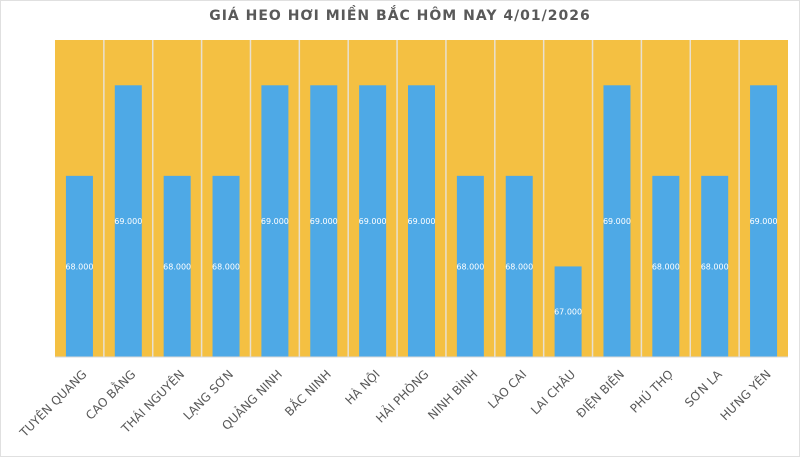  I want to click on category-label: HẢI PHÒNG, so click(402, 396).